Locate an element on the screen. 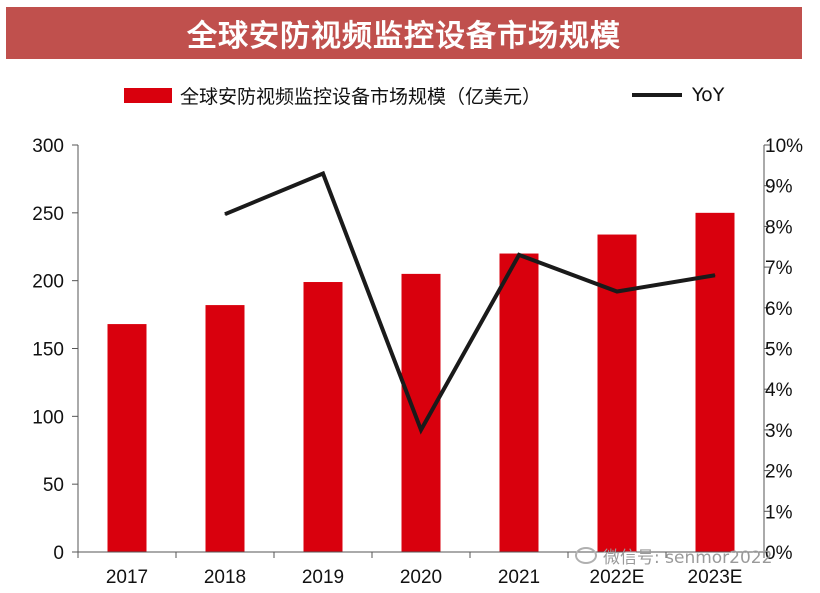  bar-2017 is located at coordinates (127, 438).